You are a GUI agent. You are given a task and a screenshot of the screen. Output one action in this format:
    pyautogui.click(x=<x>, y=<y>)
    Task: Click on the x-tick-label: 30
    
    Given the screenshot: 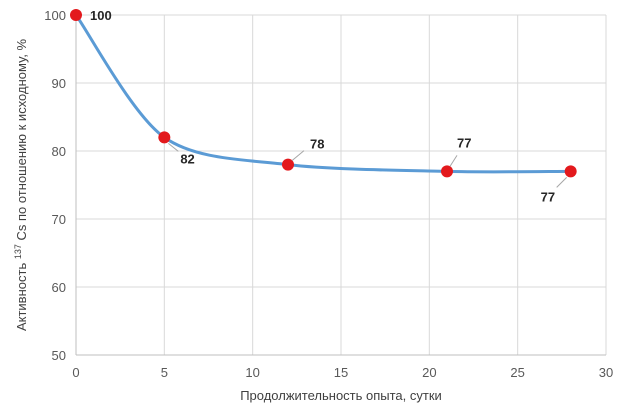 What is the action you would take?
    pyautogui.click(x=606, y=372)
    